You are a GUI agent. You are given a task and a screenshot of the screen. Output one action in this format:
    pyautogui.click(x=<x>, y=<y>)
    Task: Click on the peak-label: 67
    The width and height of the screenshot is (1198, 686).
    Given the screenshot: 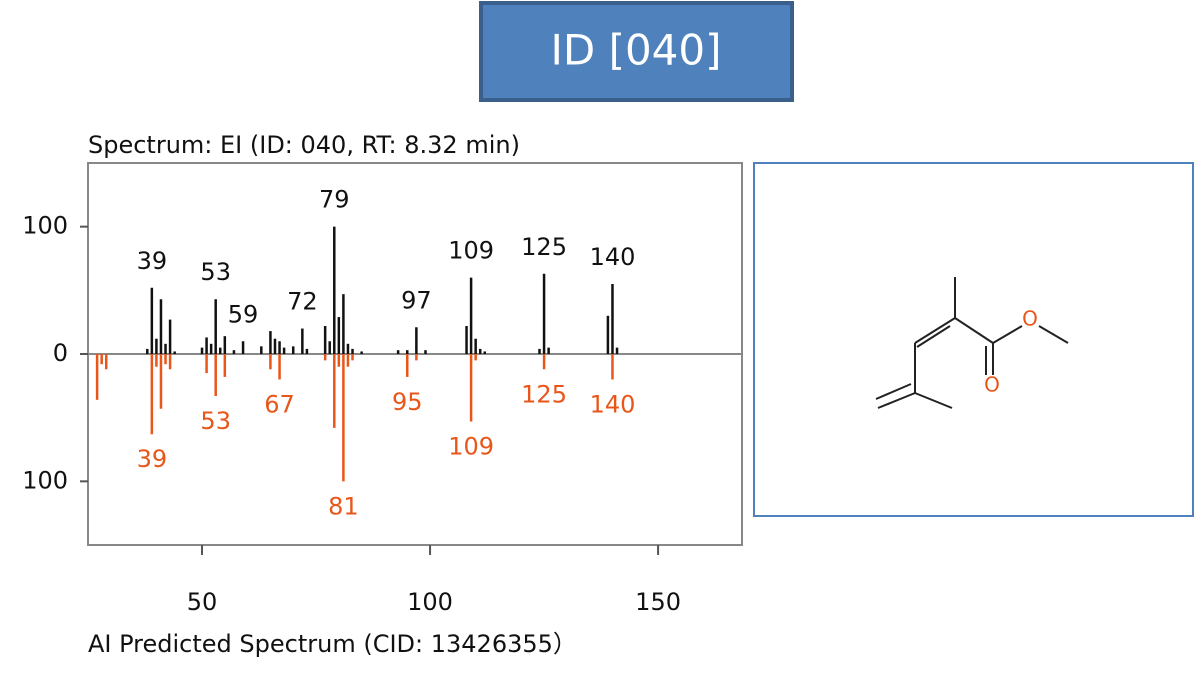 What is the action you would take?
    pyautogui.click(x=279, y=404)
    